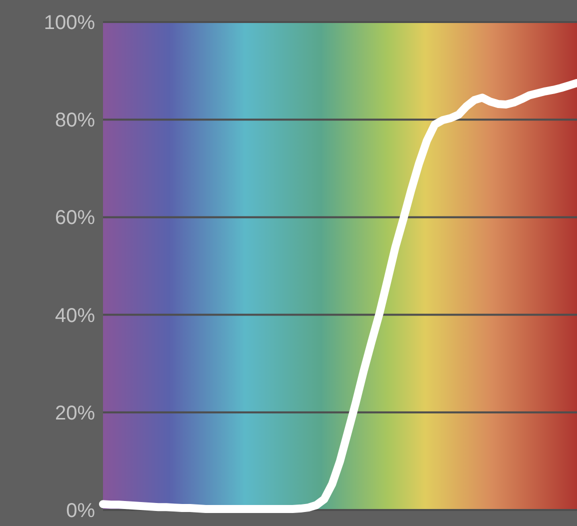  I want to click on y-tick-label: 100%, so click(70, 23).